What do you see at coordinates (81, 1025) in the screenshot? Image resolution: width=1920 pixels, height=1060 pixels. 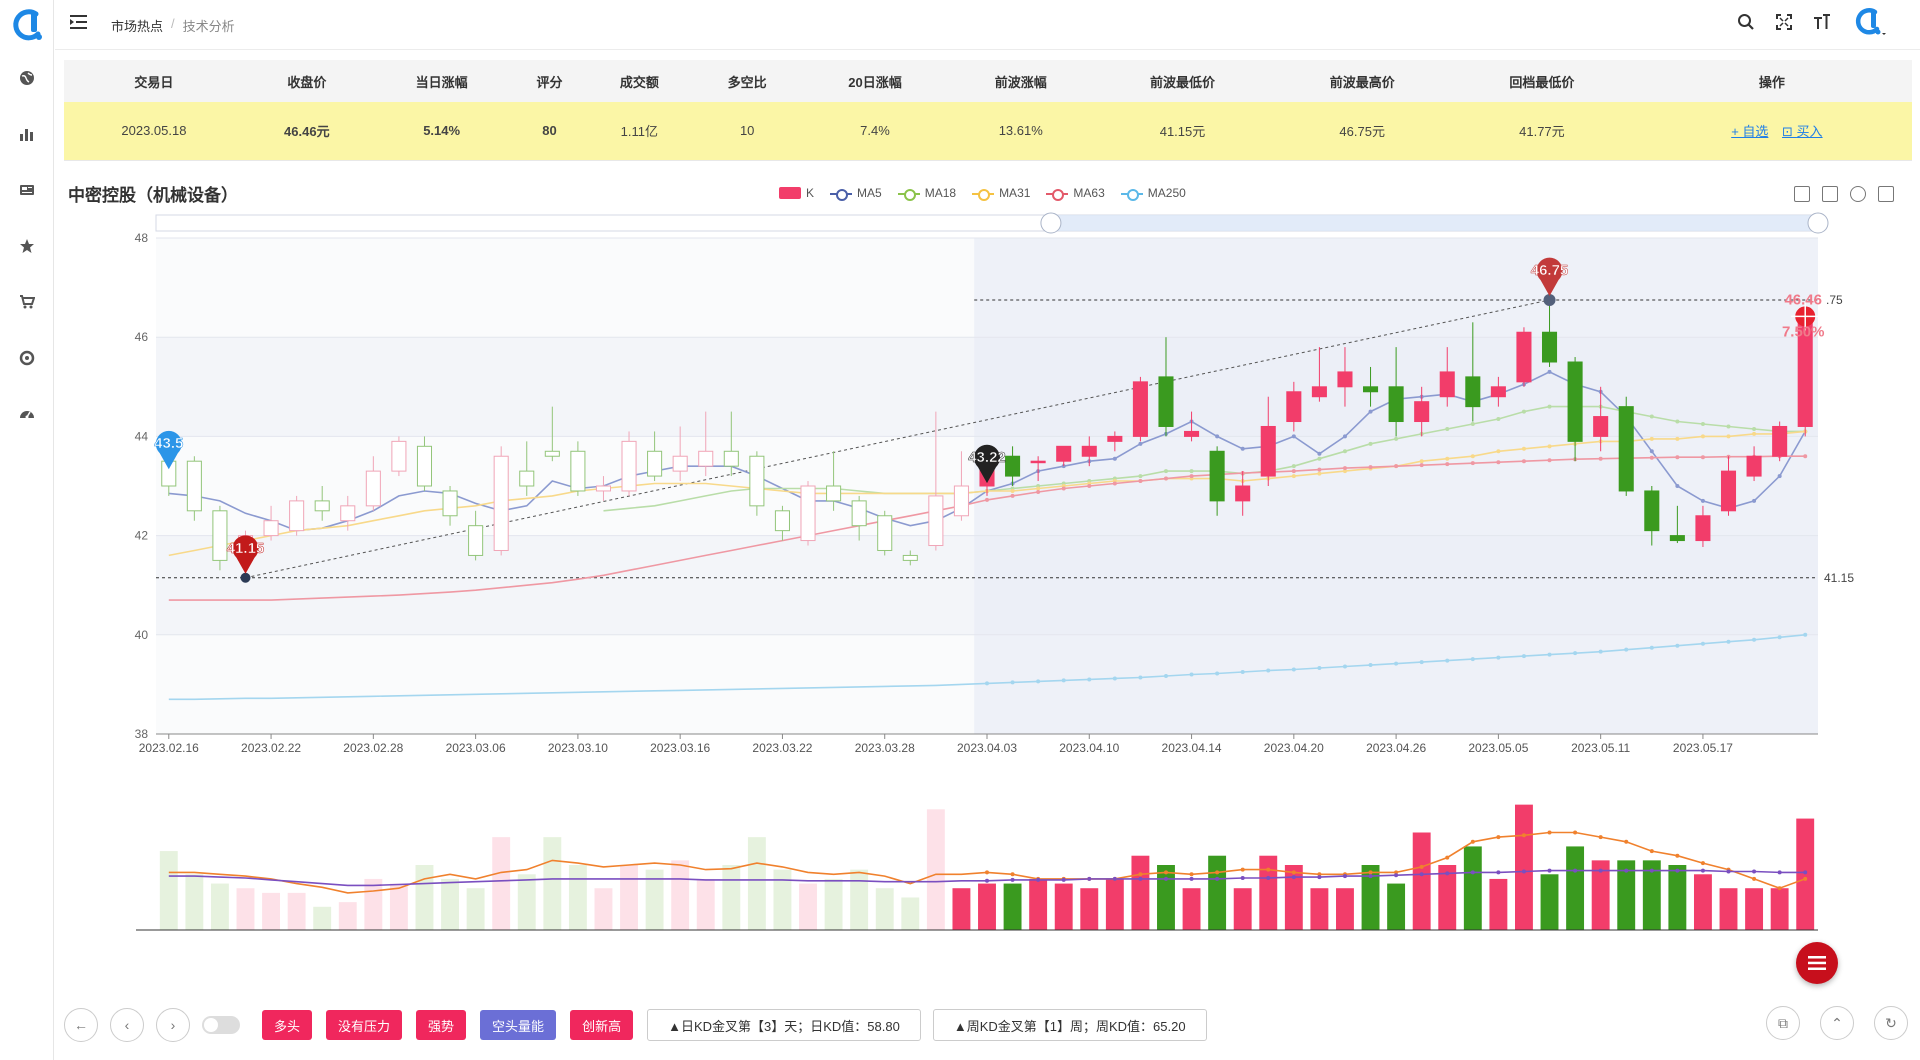 I see `back-icon: ←` at bounding box center [81, 1025].